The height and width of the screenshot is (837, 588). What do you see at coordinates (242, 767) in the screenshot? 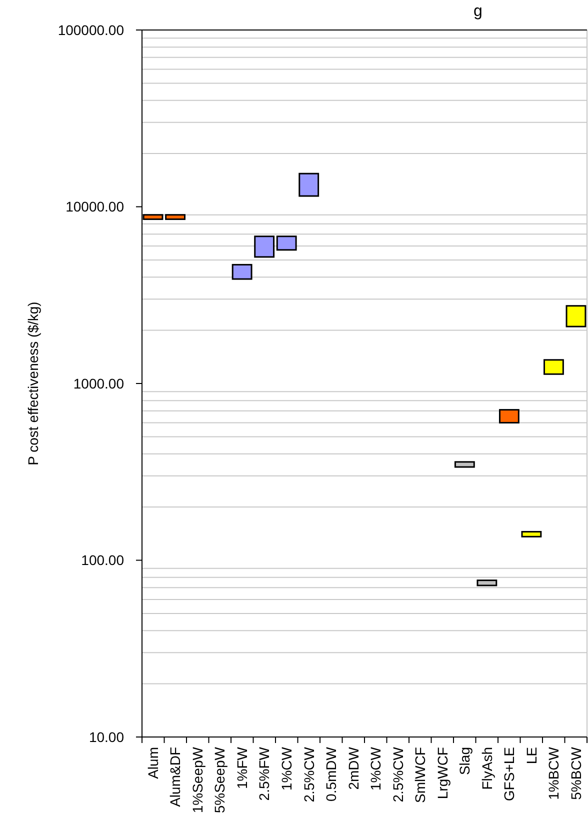
I see `x-tick-label: 1%FW` at bounding box center [242, 767].